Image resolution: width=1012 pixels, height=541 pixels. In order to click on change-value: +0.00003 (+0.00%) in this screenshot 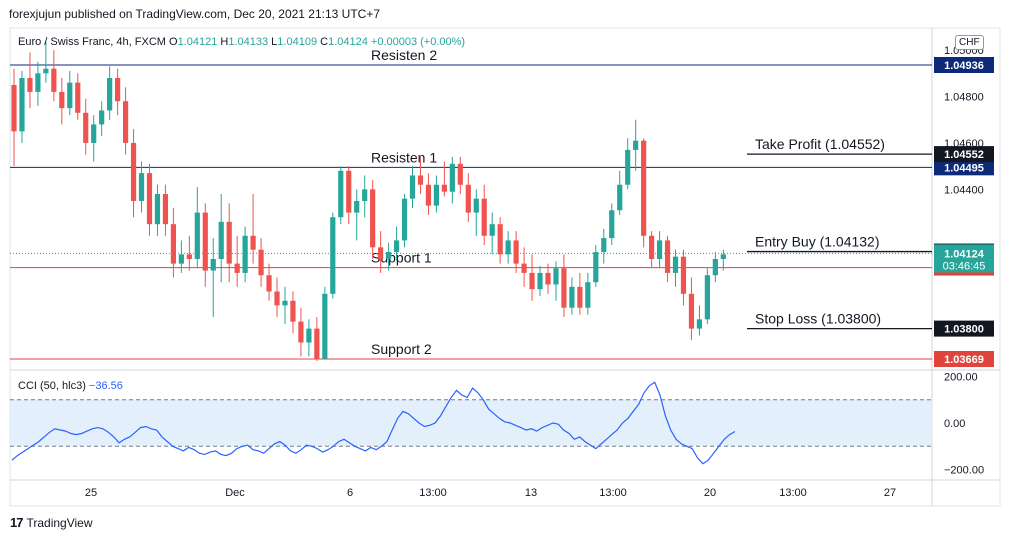, I will do `click(418, 42)`.